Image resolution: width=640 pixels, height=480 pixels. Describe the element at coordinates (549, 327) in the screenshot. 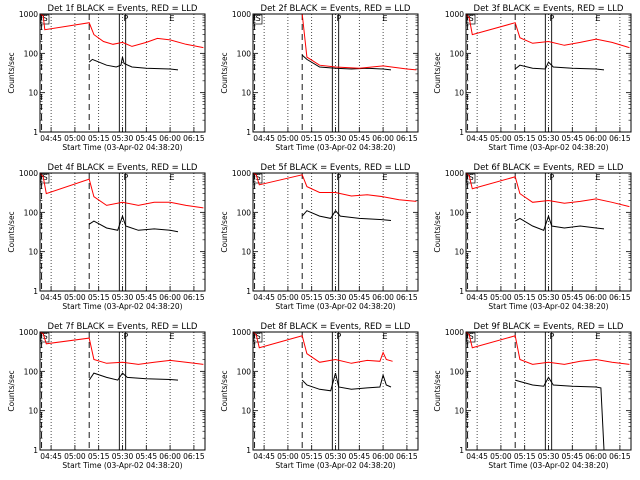

I see `panel-title: Det 9f BLACK = Events, RED = LLD` at that location.